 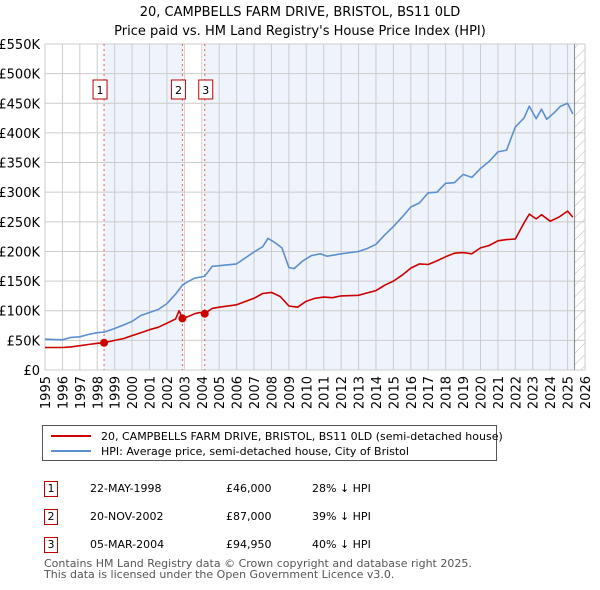 What do you see at coordinates (20, 45) in the screenshot?
I see `y-tick-label: £550K` at bounding box center [20, 45].